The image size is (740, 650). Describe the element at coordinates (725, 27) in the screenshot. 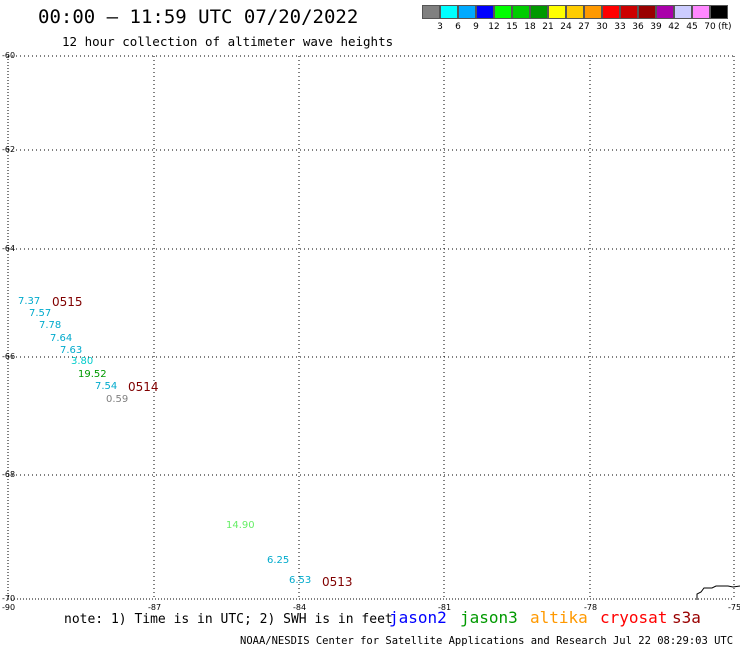

I see `legend-unit: (ft)` at that location.